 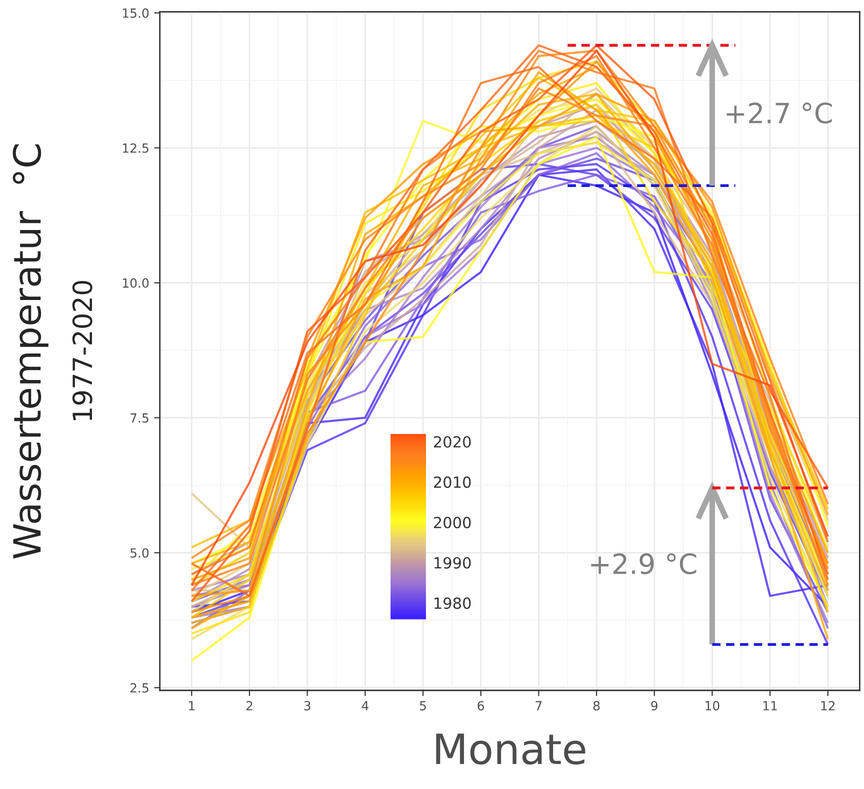 I want to click on y-tick-label: 7.5, so click(x=139, y=418).